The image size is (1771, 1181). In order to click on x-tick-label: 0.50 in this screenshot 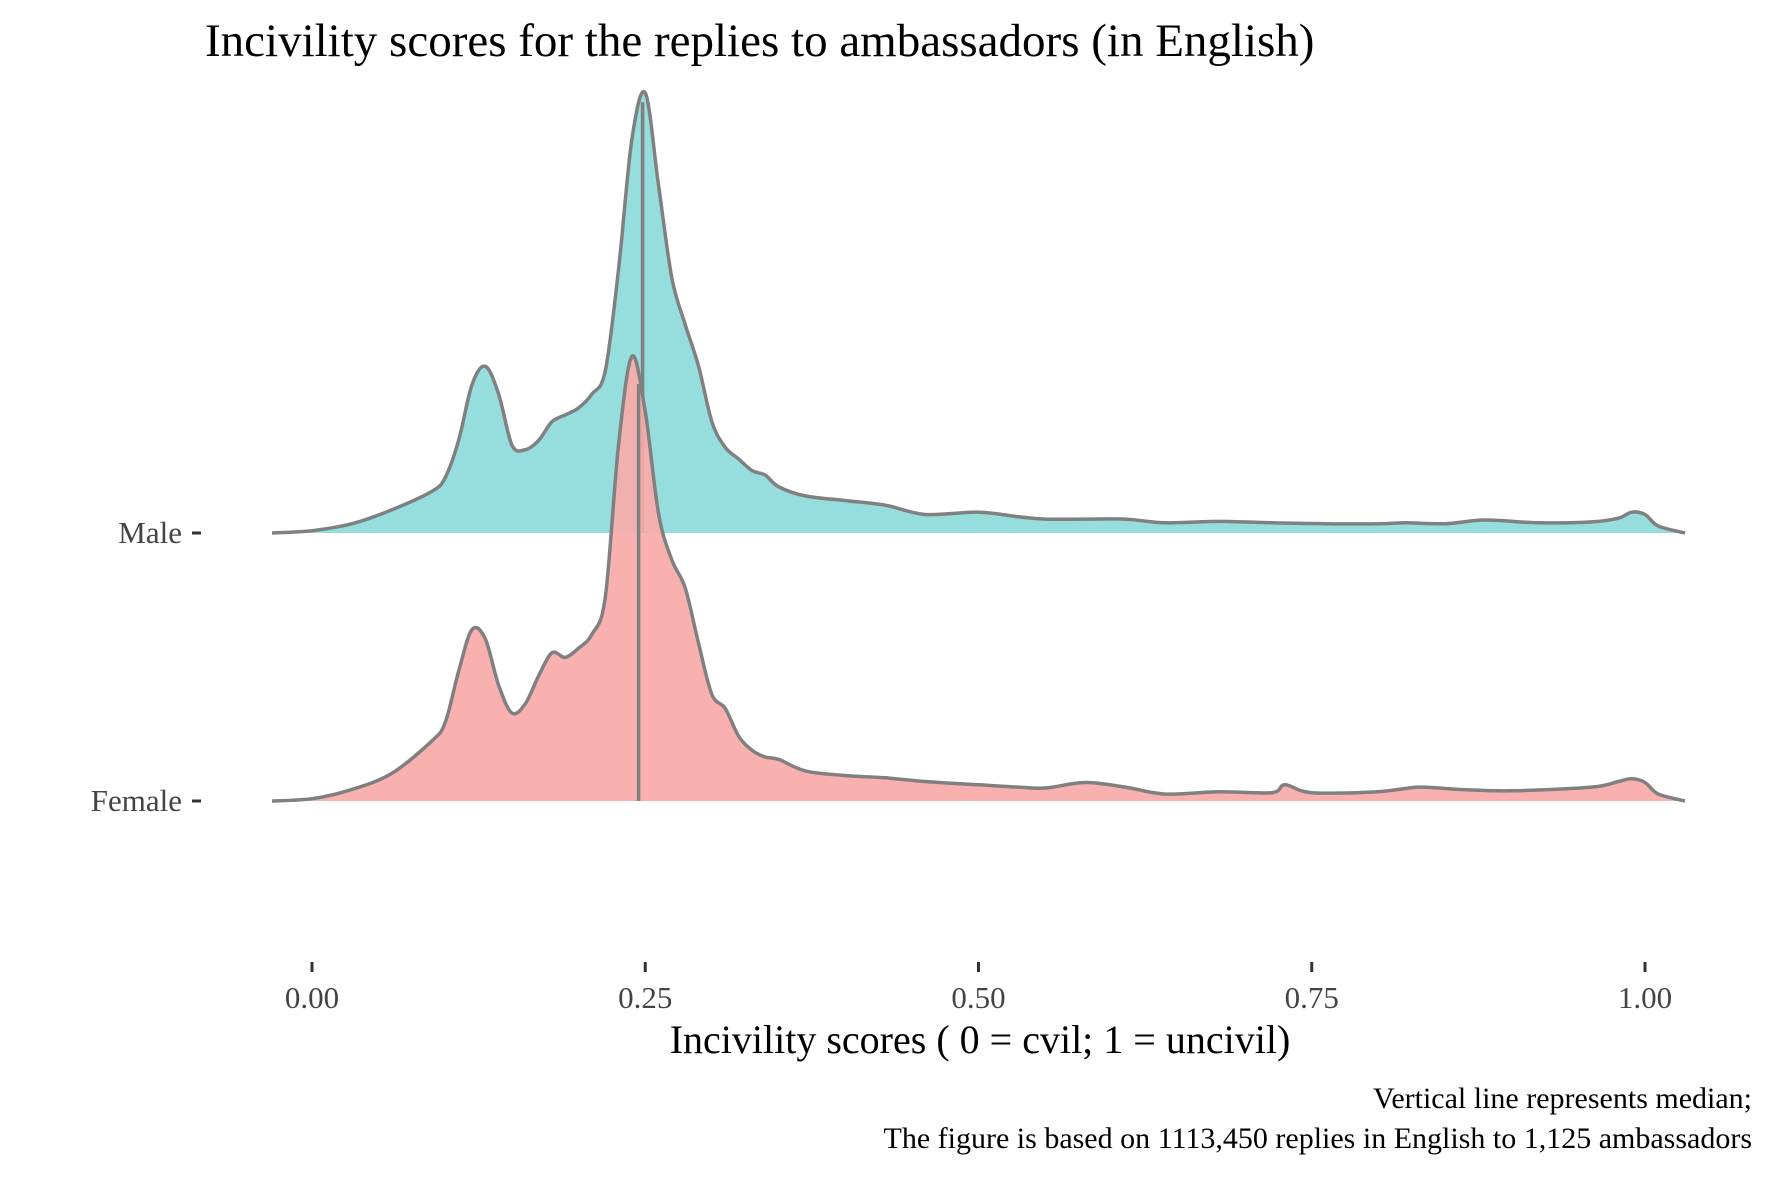, I will do `click(978, 997)`.